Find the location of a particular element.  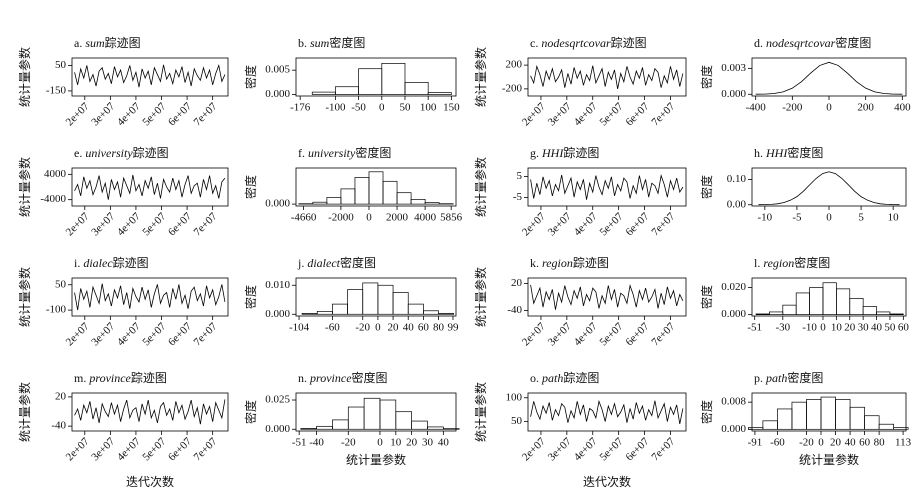

title-part: dialec is located at coordinates (98, 263).